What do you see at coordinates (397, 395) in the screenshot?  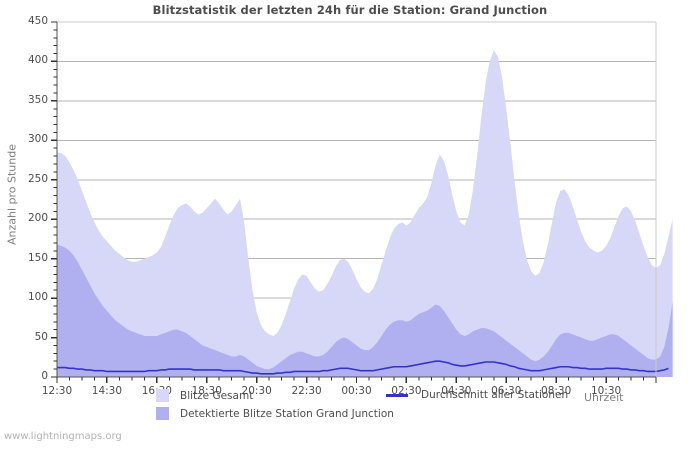 I see `legend-line-average` at bounding box center [397, 395].